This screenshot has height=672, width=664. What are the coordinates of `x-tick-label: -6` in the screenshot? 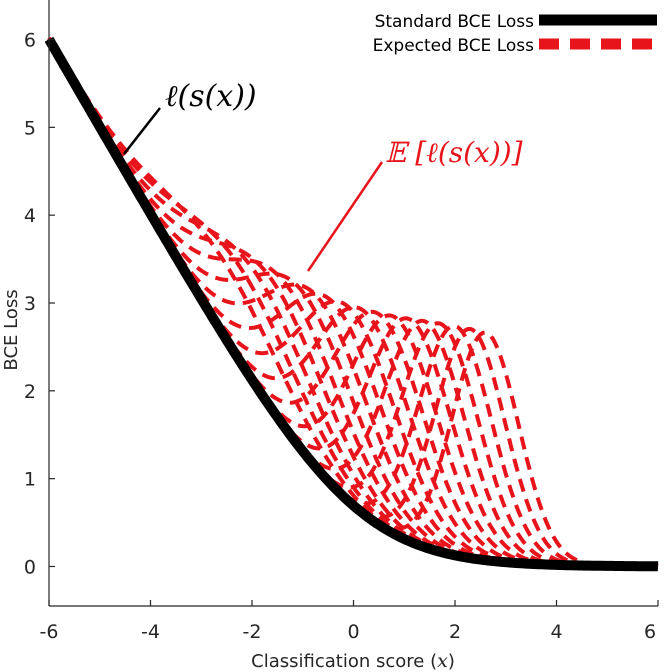 It's located at (49, 632).